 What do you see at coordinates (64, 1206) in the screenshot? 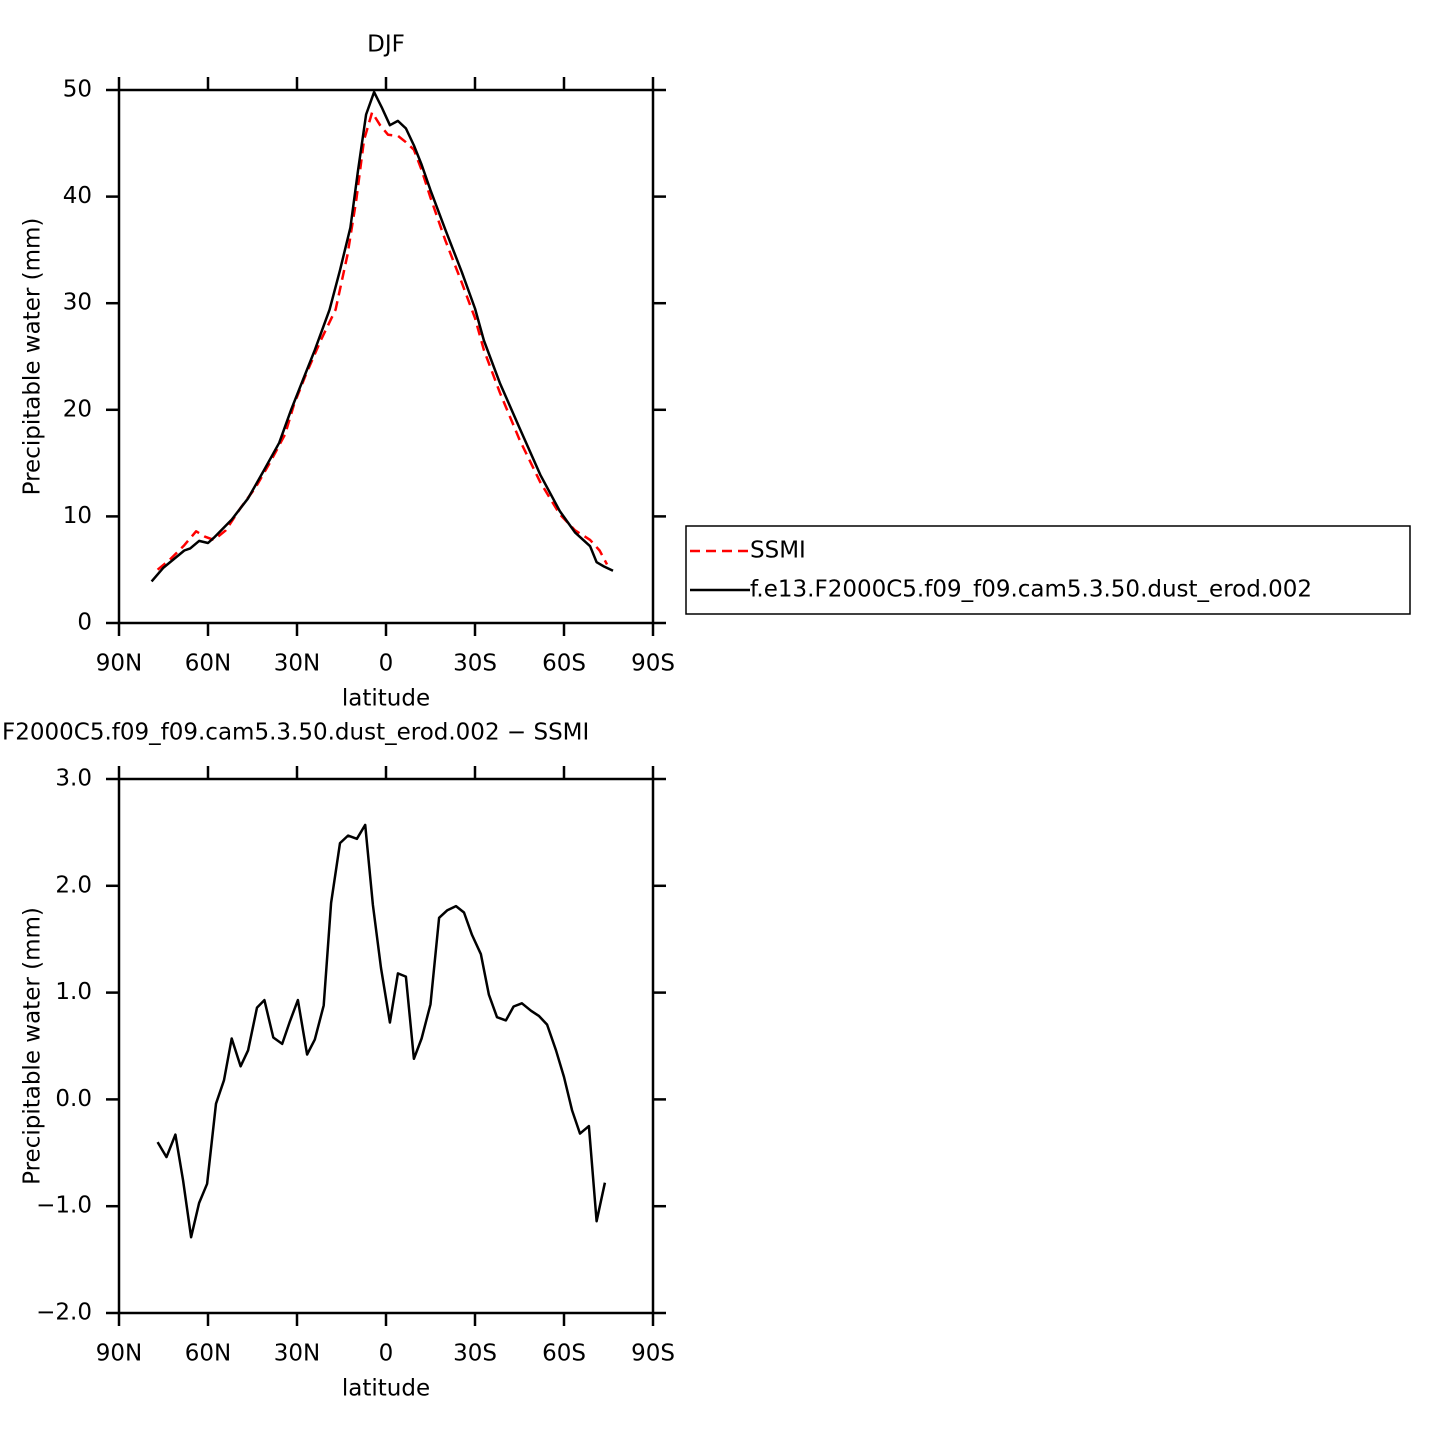
I see `y-tick-label: −1.0` at bounding box center [64, 1206].